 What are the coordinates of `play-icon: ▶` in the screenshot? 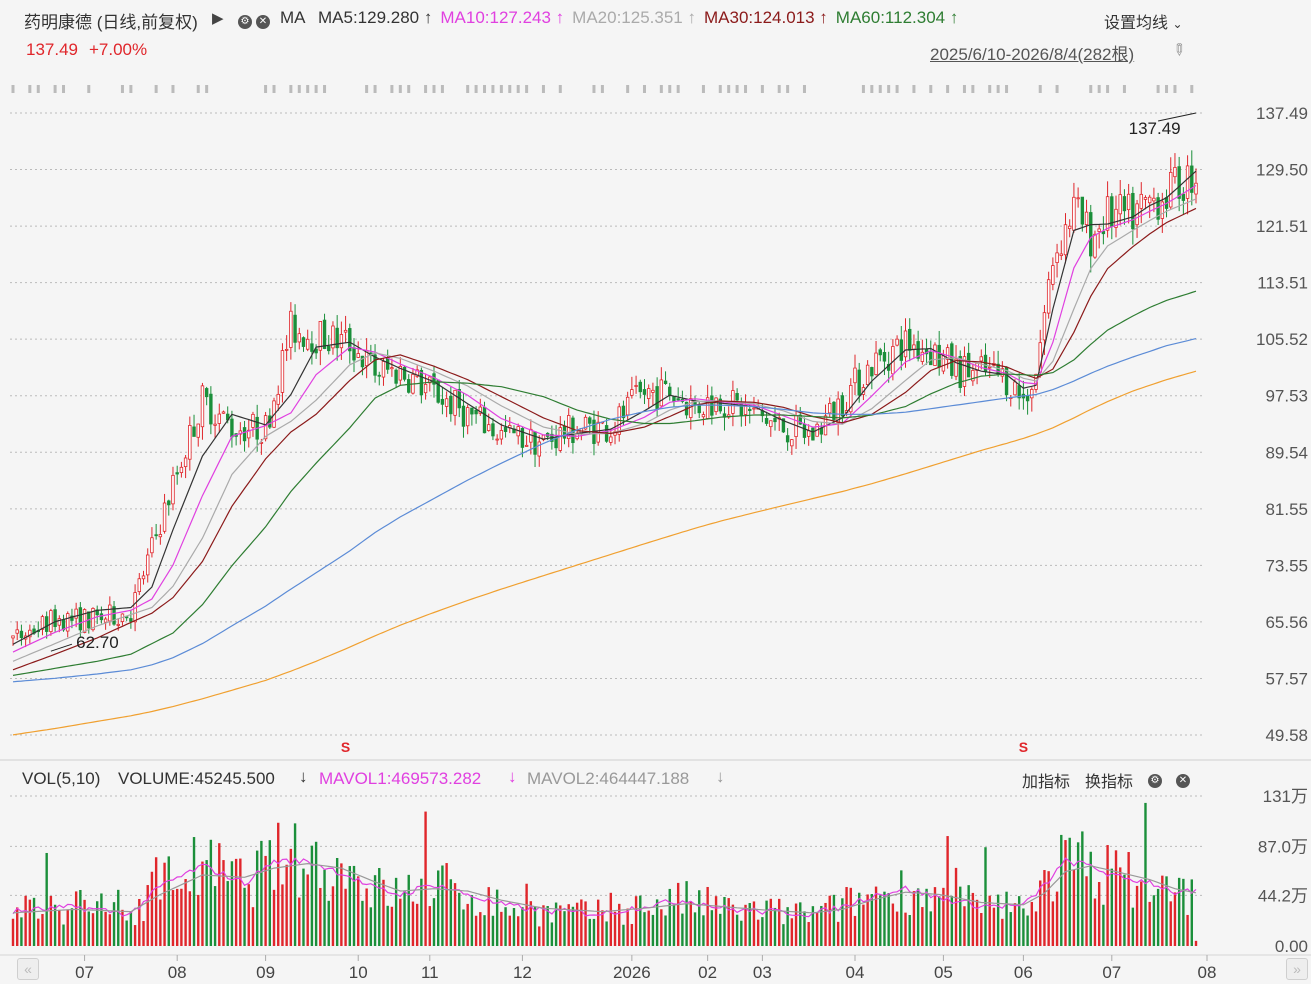 It's located at (218, 18).